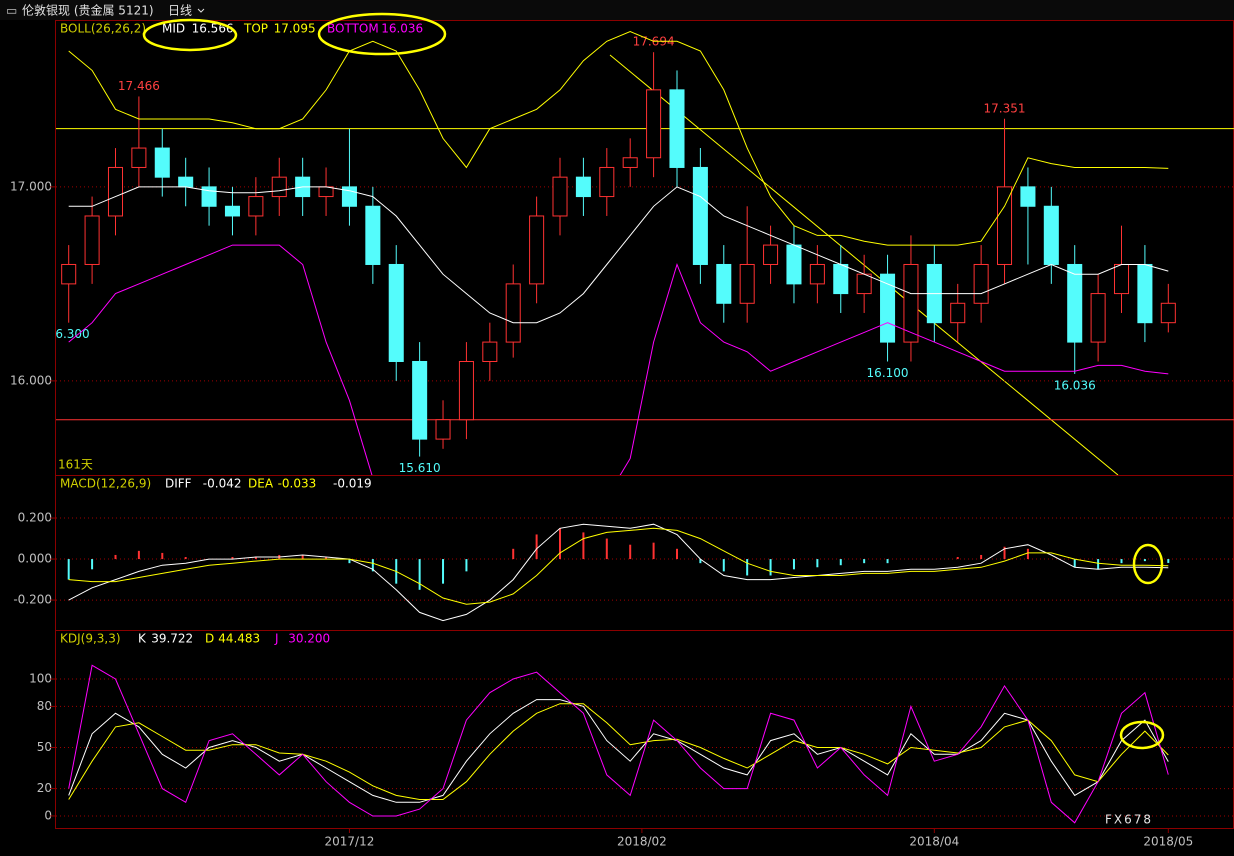  I want to click on legend-name: DIFF, so click(178, 484).